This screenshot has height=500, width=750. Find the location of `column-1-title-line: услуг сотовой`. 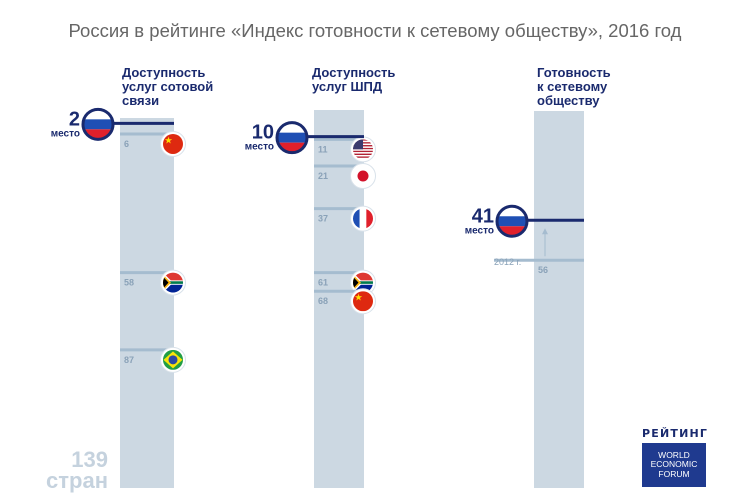

column-1-title-line: услуг сотовой is located at coordinates (167, 86).